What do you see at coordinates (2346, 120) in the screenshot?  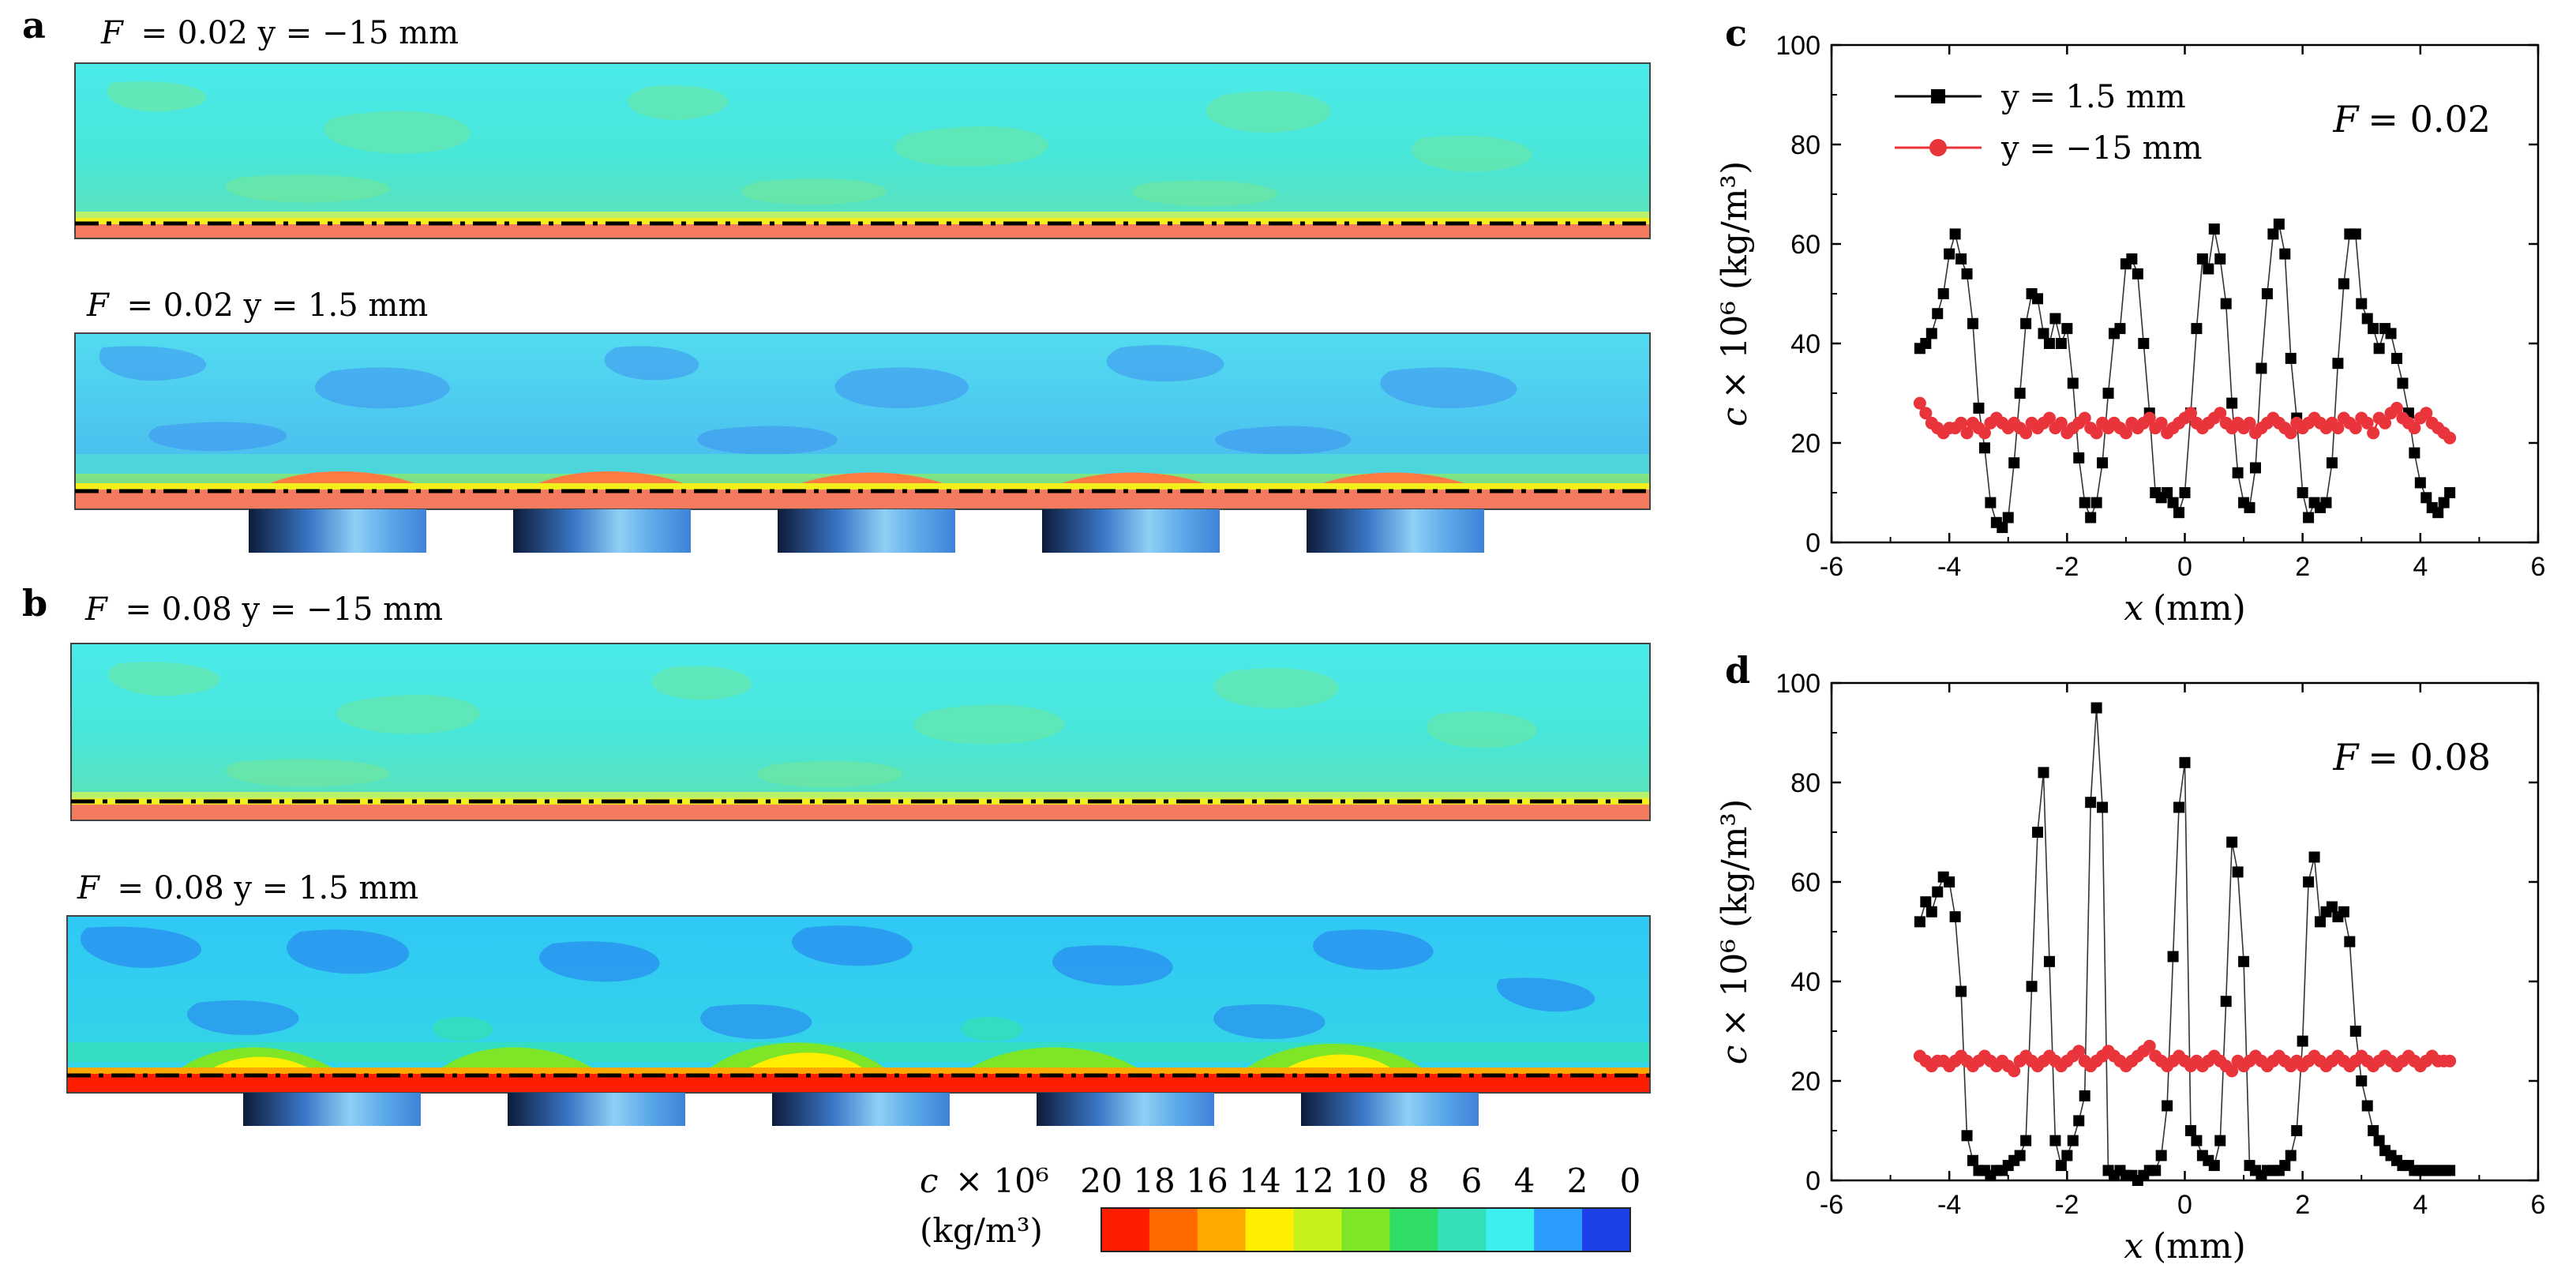 I see `plot-annotation-var: F` at bounding box center [2346, 120].